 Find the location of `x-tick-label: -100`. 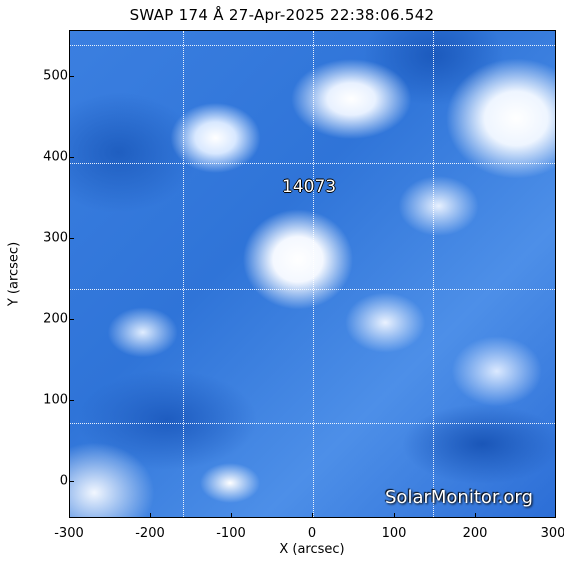

x-tick-label: -100 is located at coordinates (231, 533).